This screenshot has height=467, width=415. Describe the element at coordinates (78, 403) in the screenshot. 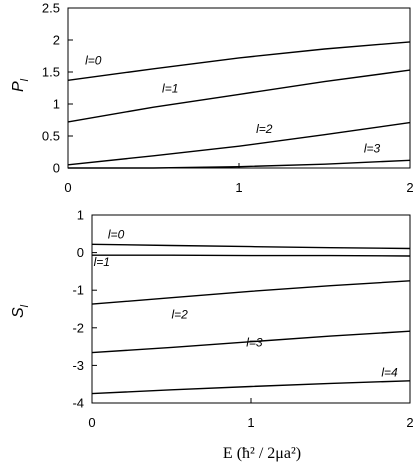

I see `y-tick-label: -4` at that location.